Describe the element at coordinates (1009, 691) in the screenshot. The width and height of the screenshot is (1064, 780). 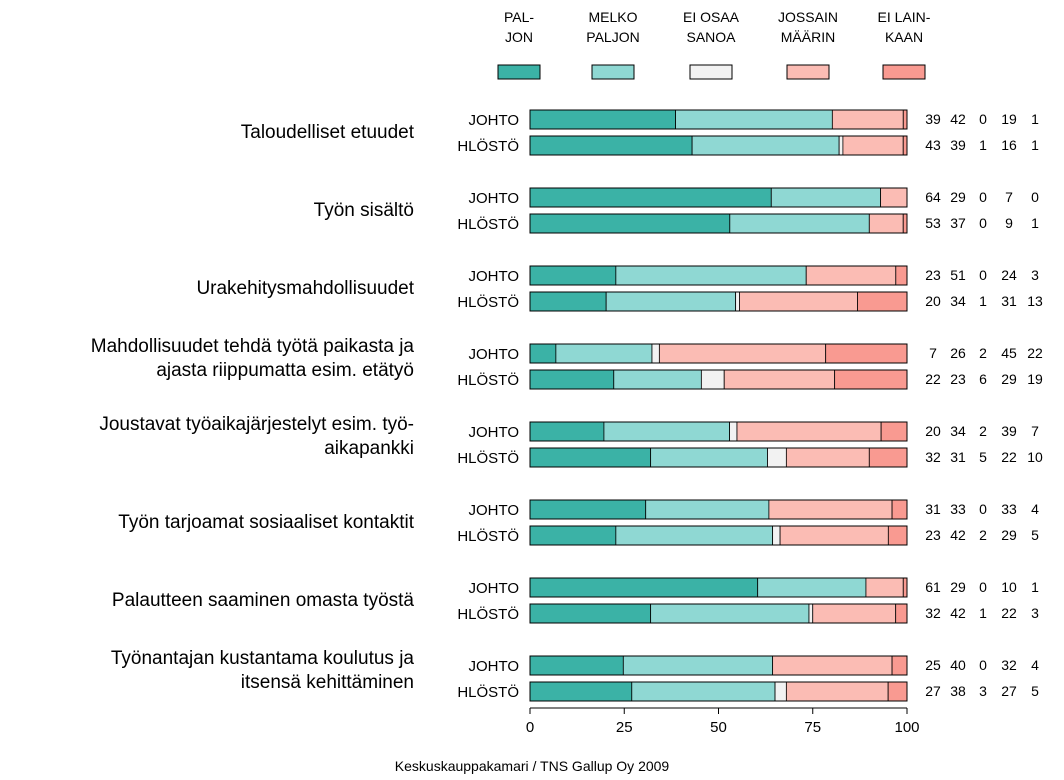
I see `value-label: 27` at that location.